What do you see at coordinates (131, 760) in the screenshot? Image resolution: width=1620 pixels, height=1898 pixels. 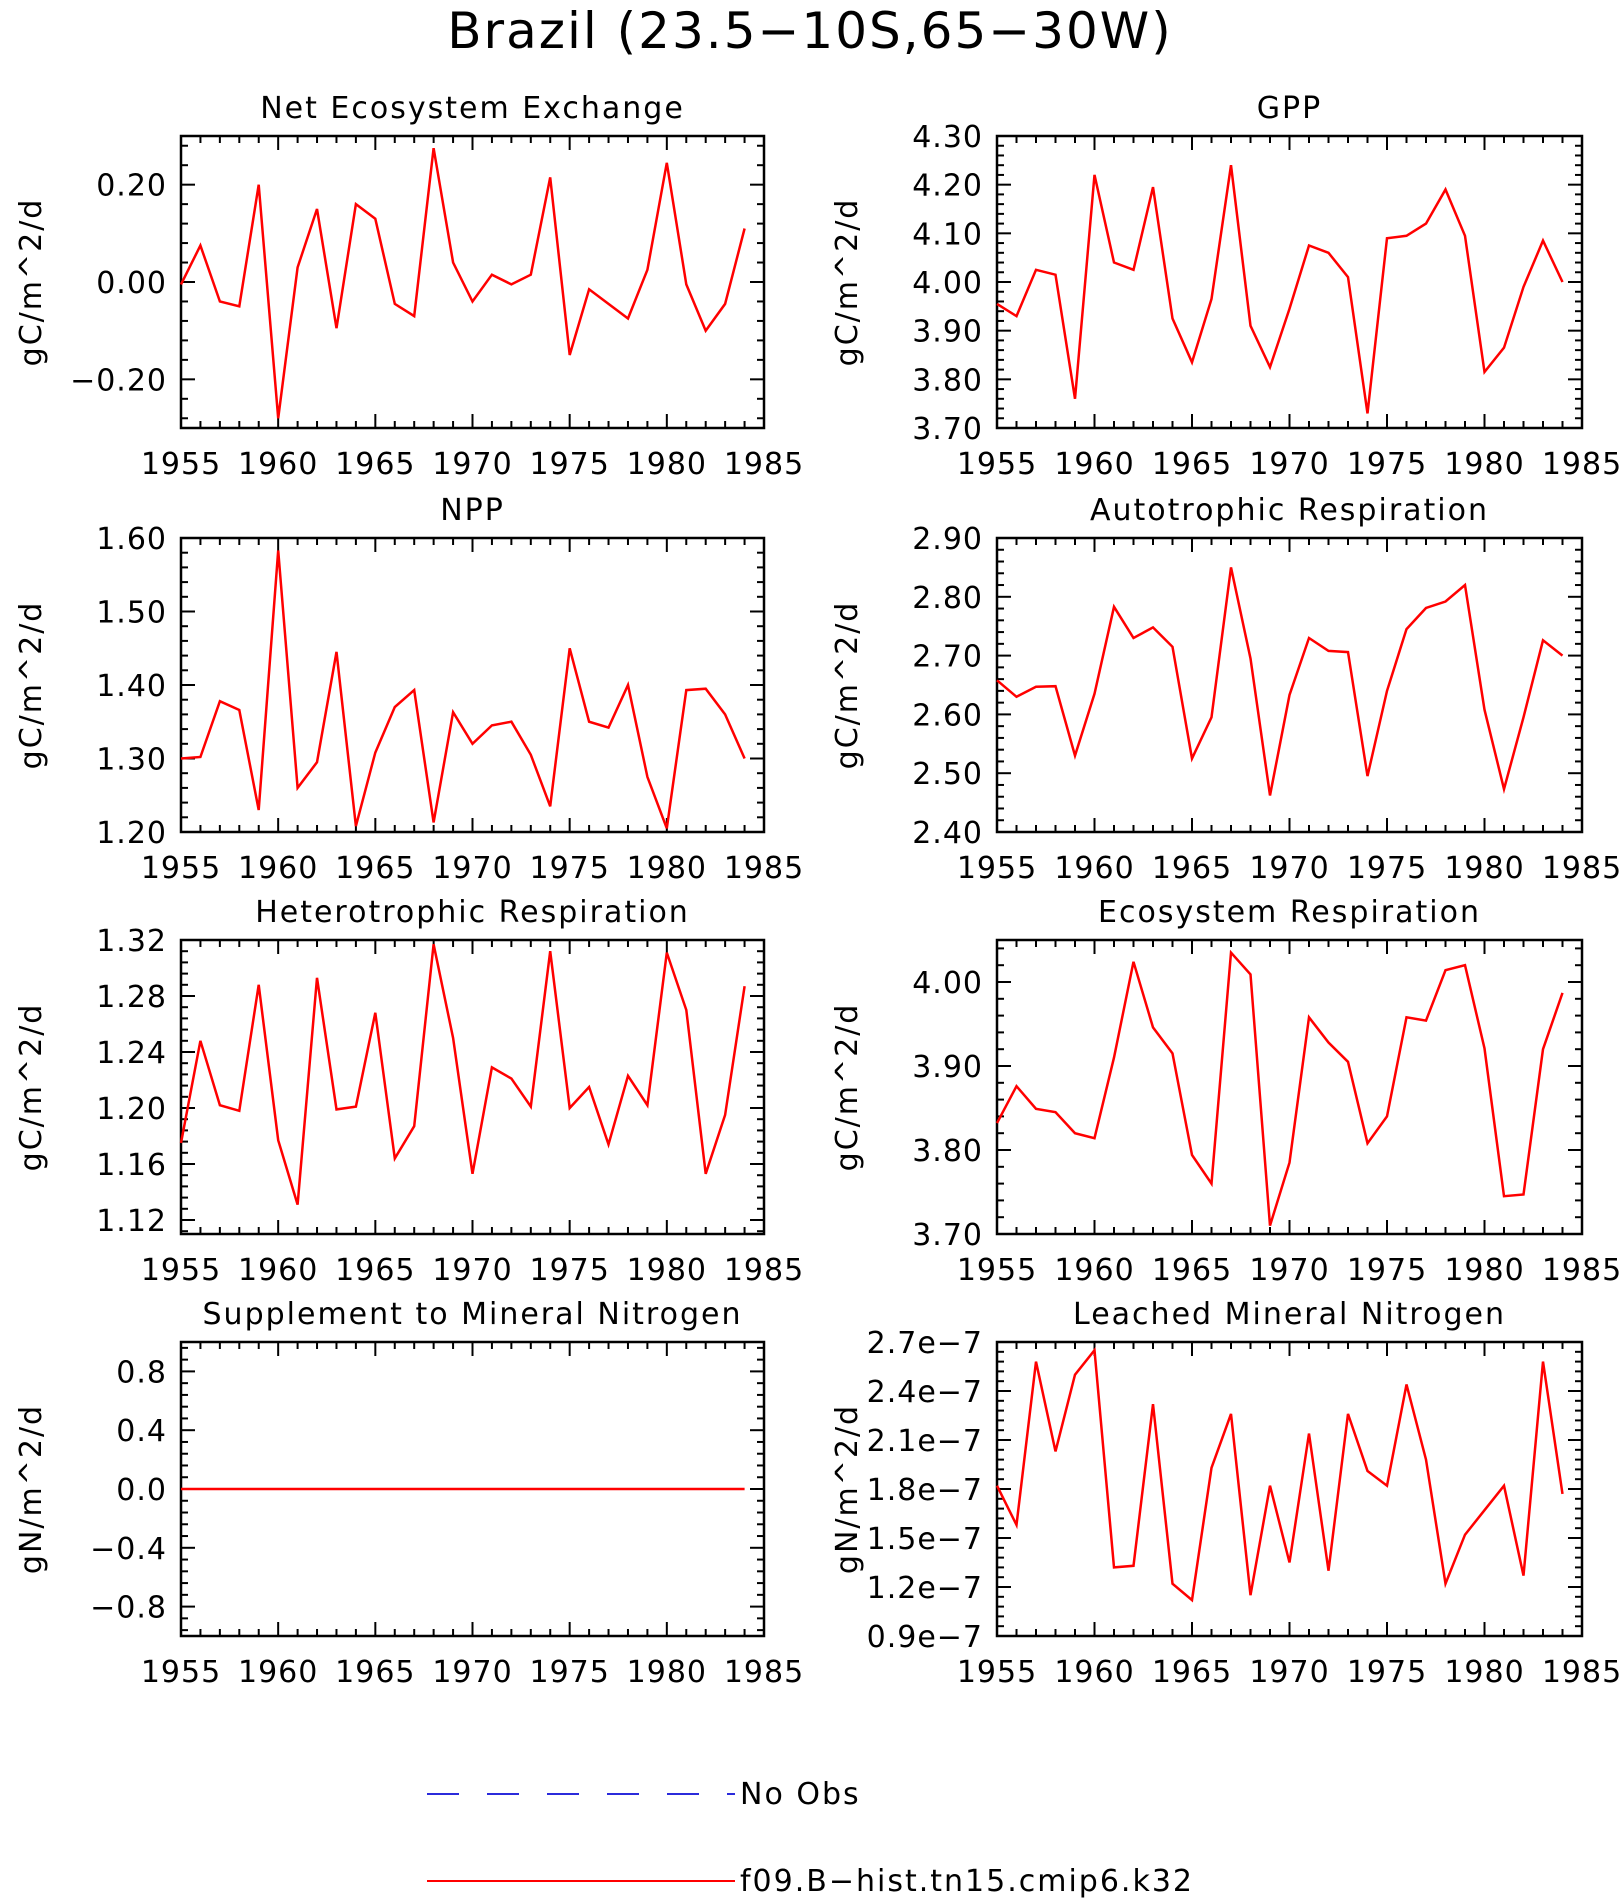 I see `y-tick-label: 1.30` at bounding box center [131, 760].